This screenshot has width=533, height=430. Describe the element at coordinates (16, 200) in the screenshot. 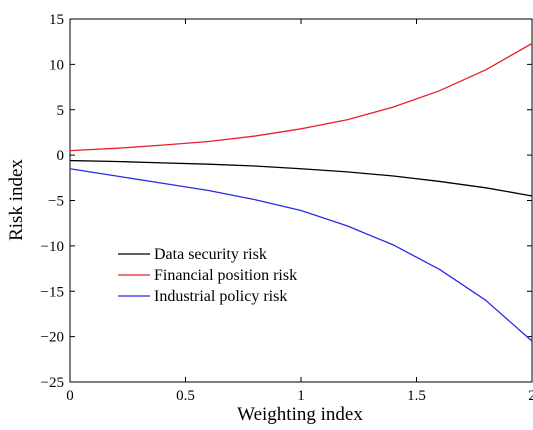

I see `y-axis-label: Risk index` at that location.